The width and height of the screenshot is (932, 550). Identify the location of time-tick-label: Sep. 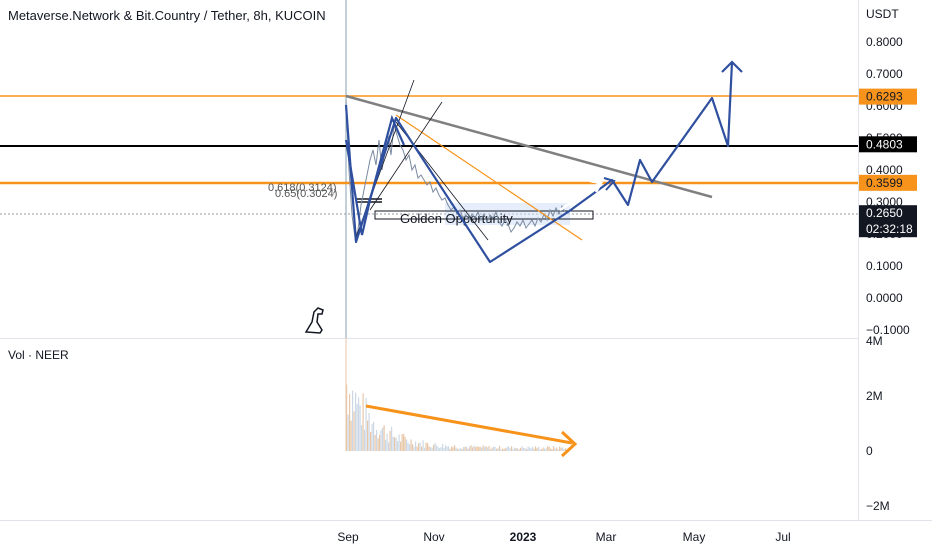
(348, 537).